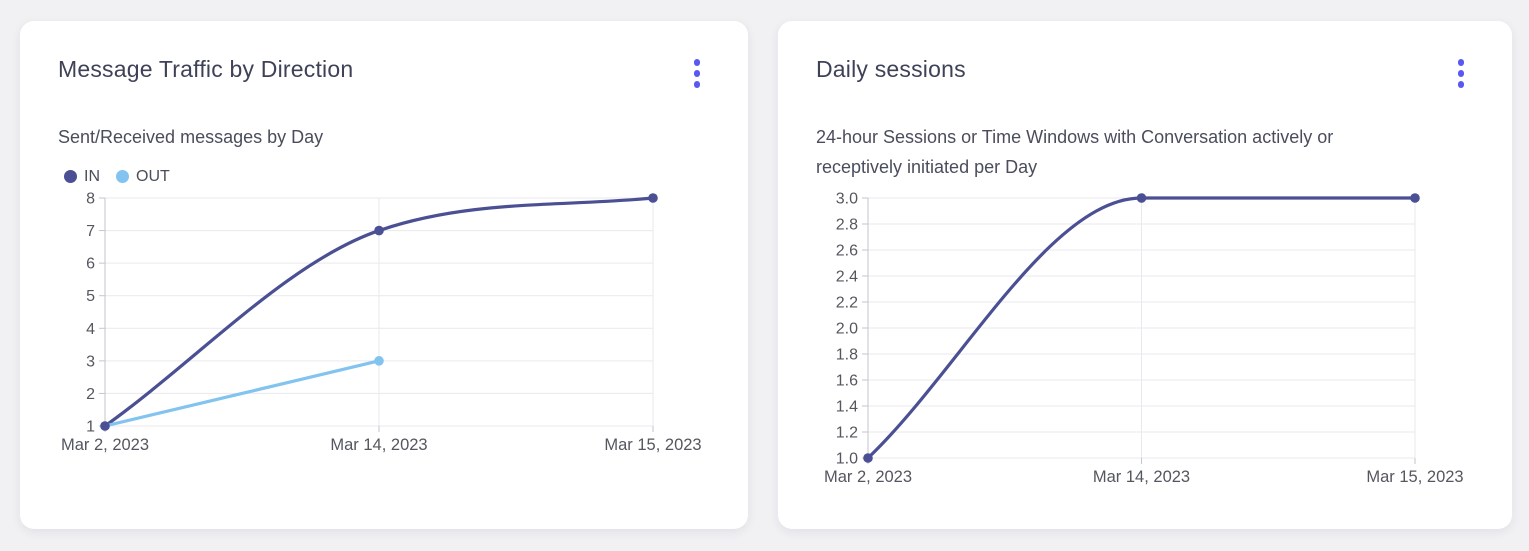  Describe the element at coordinates (90, 426) in the screenshot. I see `svg-text: 1` at that location.